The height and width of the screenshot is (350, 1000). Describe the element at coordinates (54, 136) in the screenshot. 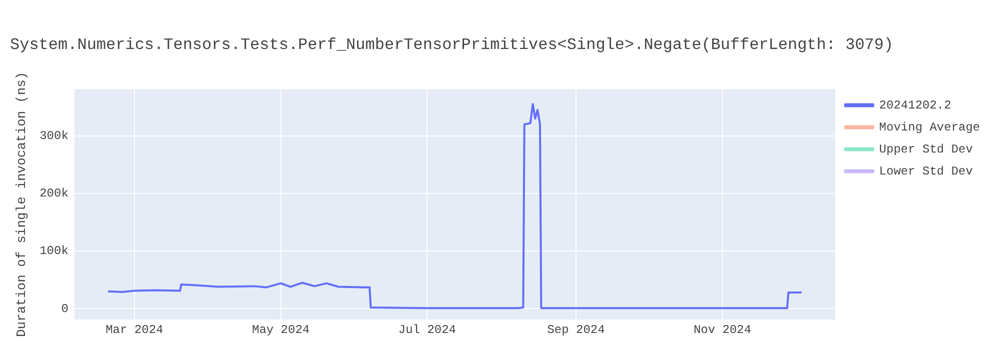

I see `y-tick-label: 300k` at that location.